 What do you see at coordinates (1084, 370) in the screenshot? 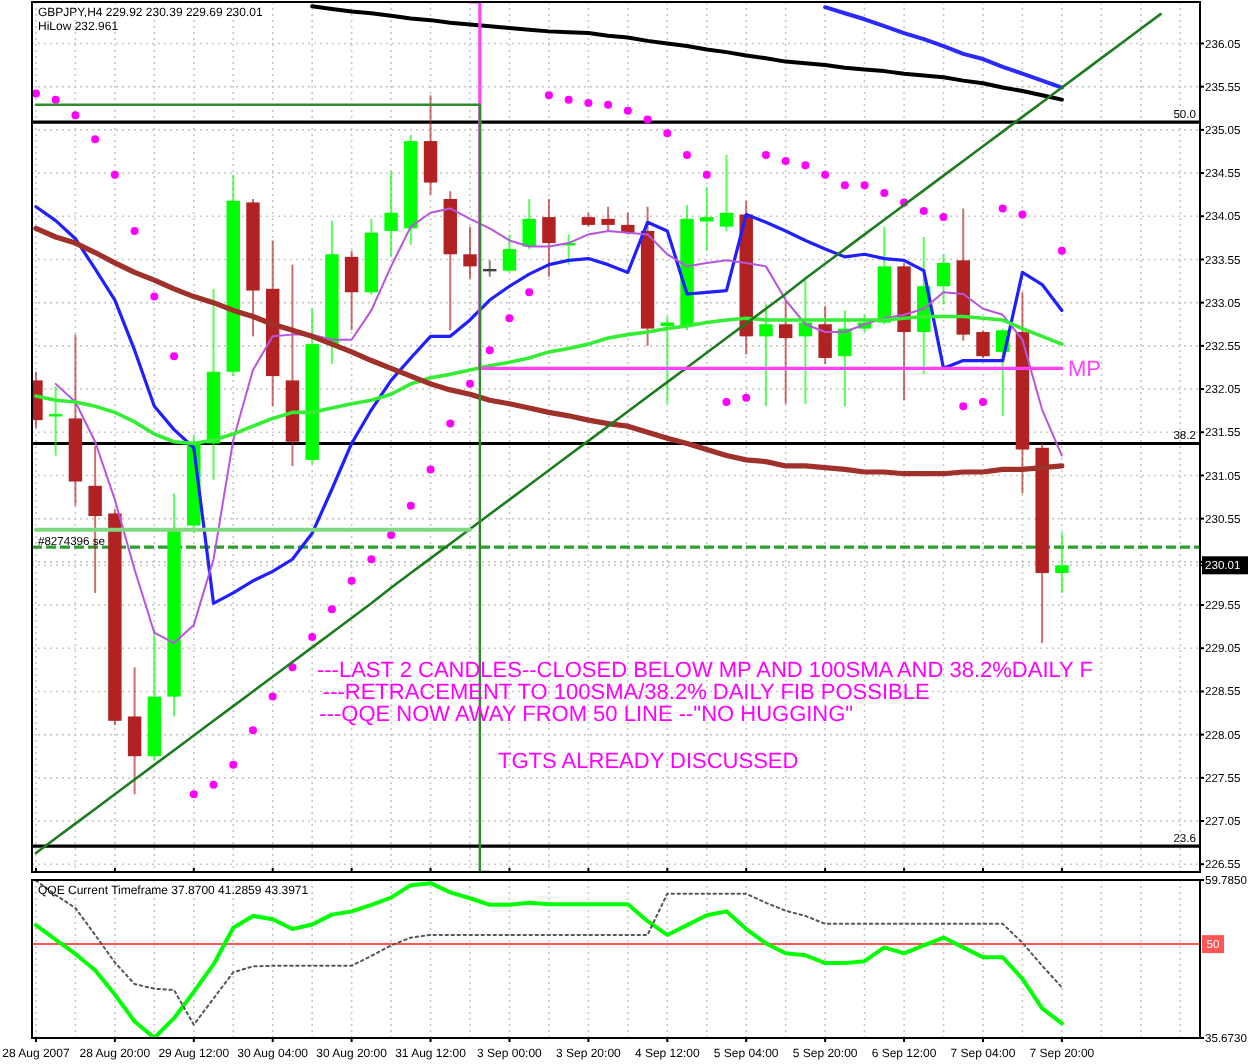
I see `series-label: MP` at bounding box center [1084, 370].